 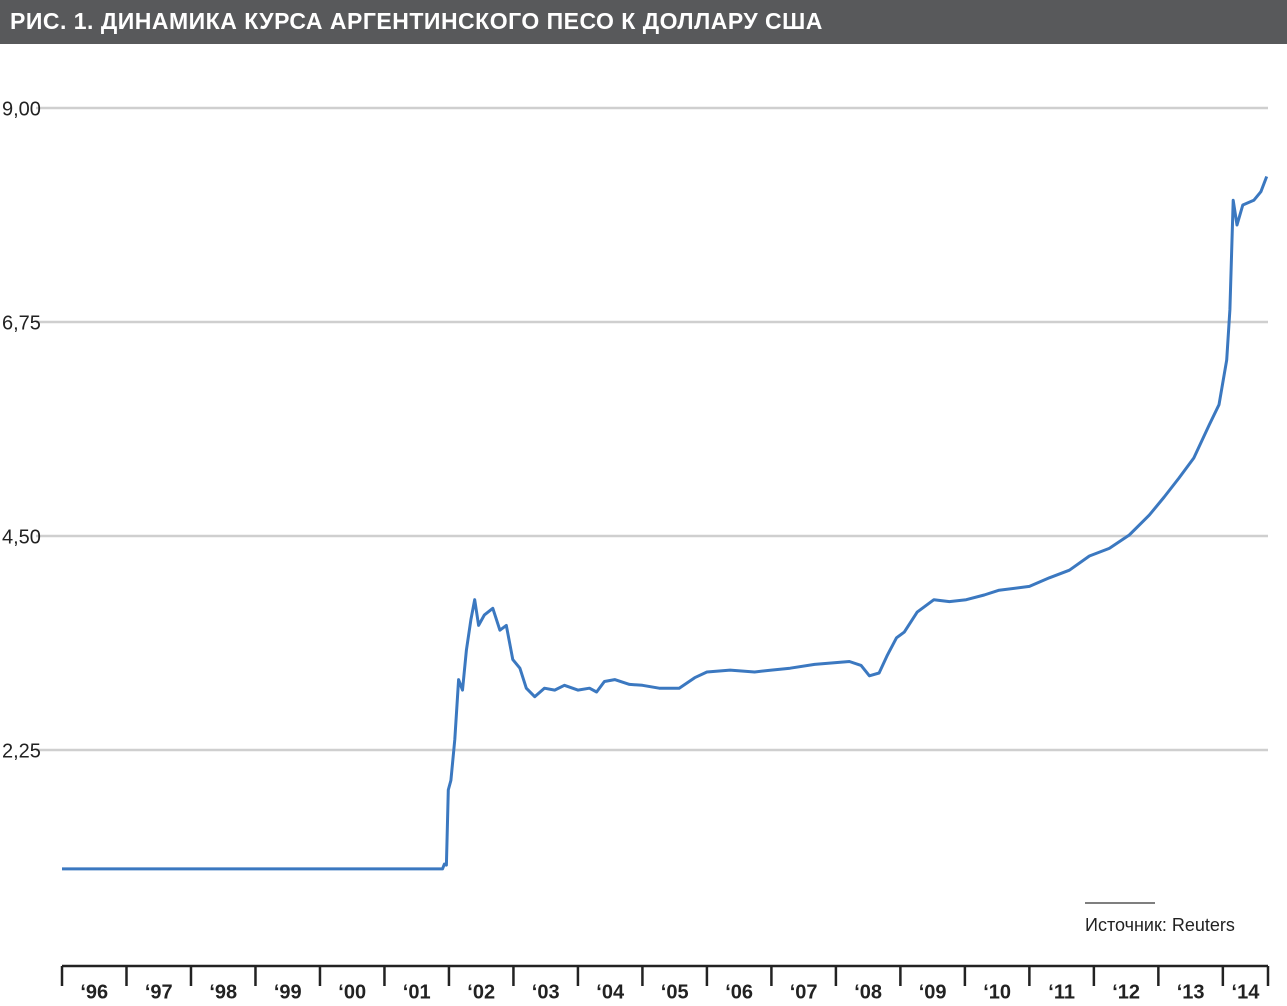 I want to click on x-tick-label: ‘05, so click(x=675, y=992).